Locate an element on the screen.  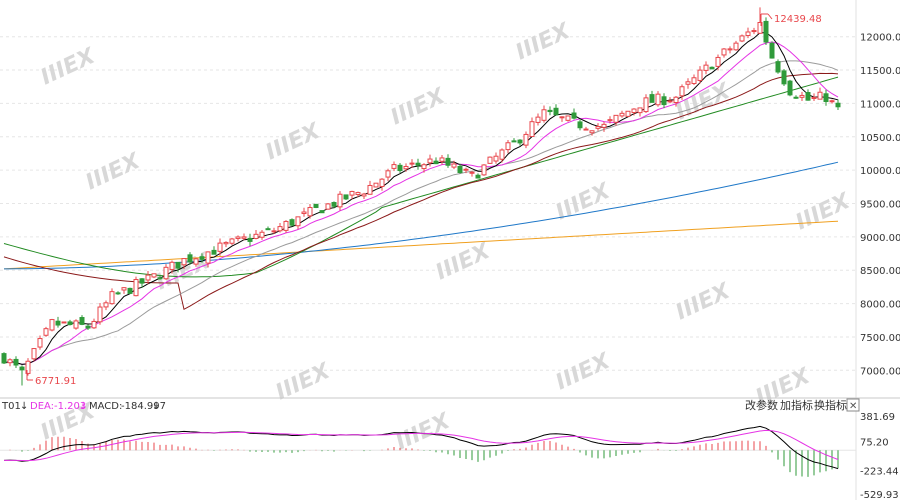
price-tick-label: 11500.00 is located at coordinates (880, 71).